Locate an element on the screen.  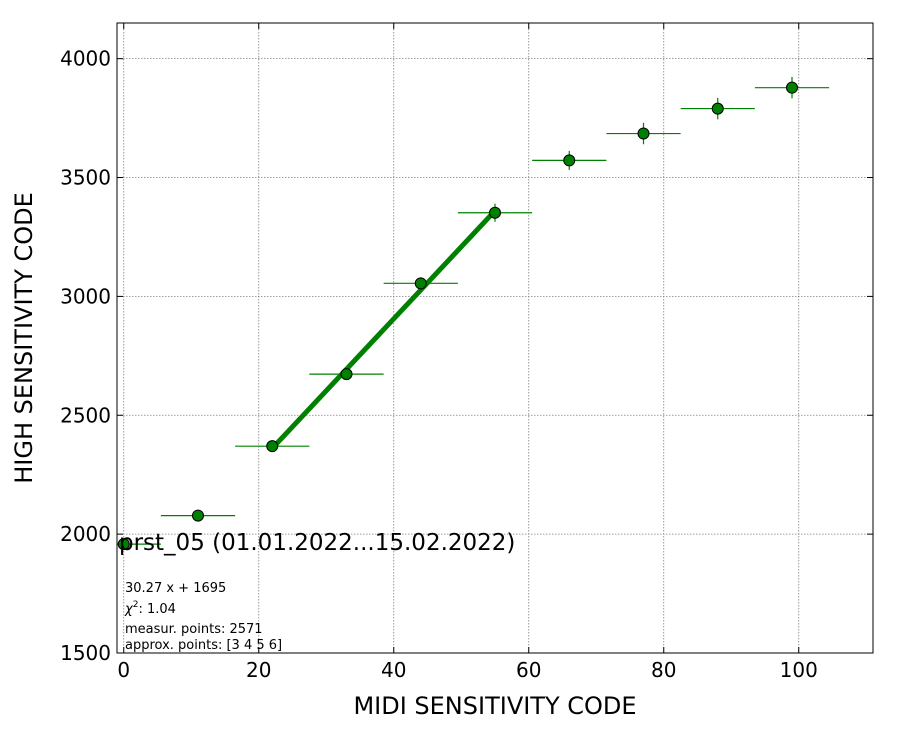
x-tick-label: 40 is located at coordinates (393, 670).